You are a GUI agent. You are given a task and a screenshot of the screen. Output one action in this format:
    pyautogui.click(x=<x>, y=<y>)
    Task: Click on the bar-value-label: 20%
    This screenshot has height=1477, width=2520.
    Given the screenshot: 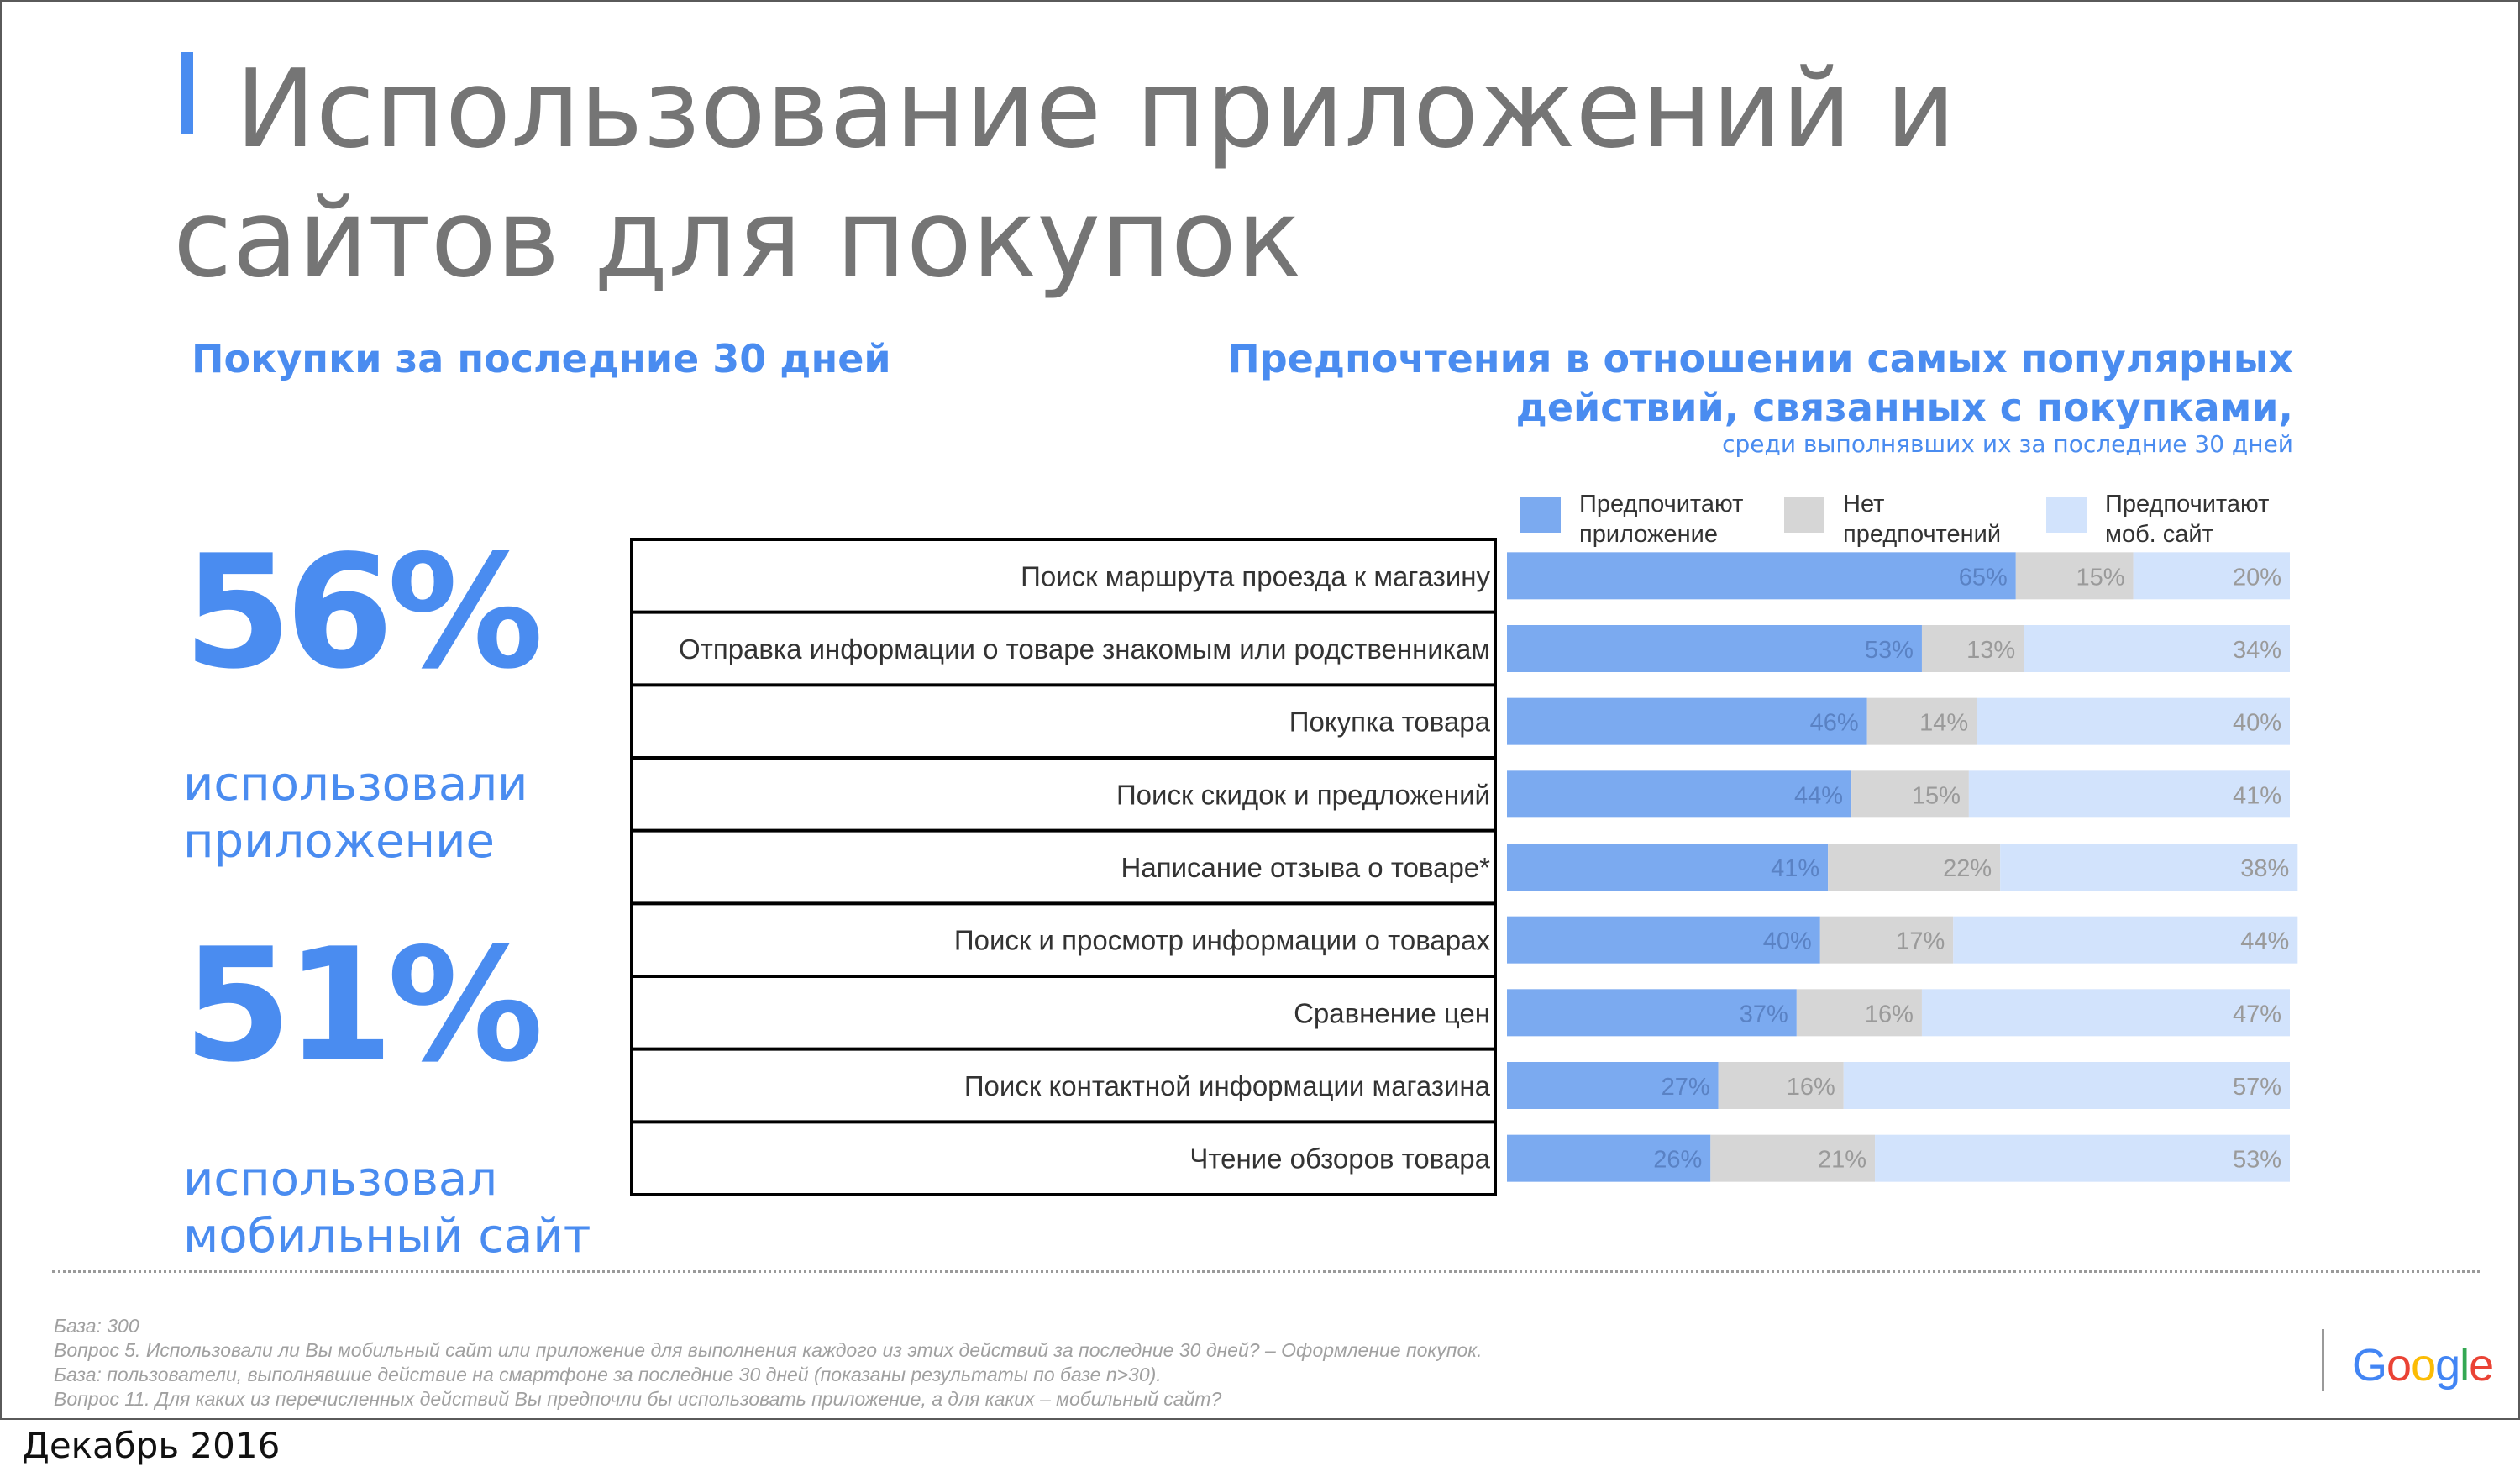 What is the action you would take?
    pyautogui.click(x=2257, y=577)
    